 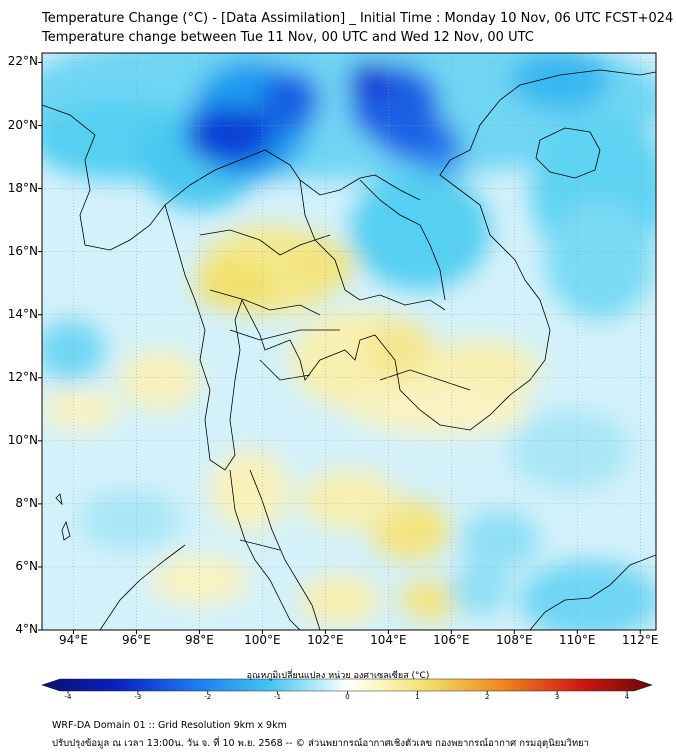 What do you see at coordinates (26, 565) in the screenshot?
I see `lat-label: 6°N` at bounding box center [26, 565].